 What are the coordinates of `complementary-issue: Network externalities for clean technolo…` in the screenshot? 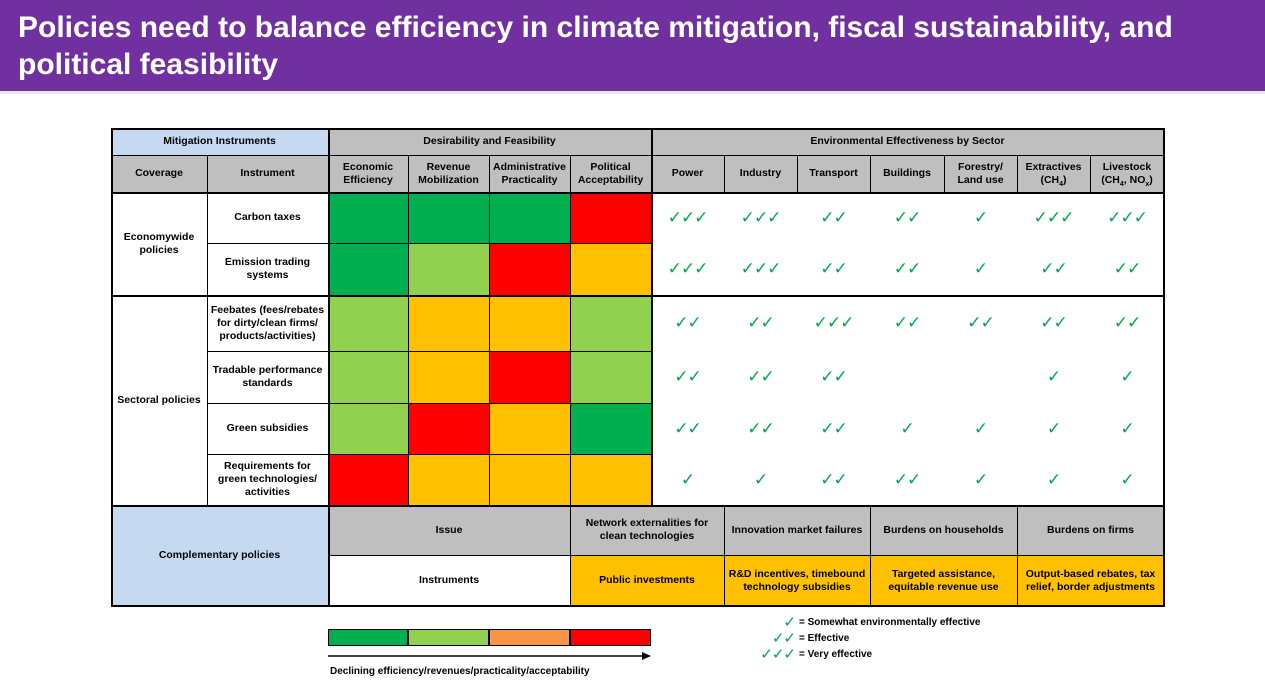 It's located at (647, 530).